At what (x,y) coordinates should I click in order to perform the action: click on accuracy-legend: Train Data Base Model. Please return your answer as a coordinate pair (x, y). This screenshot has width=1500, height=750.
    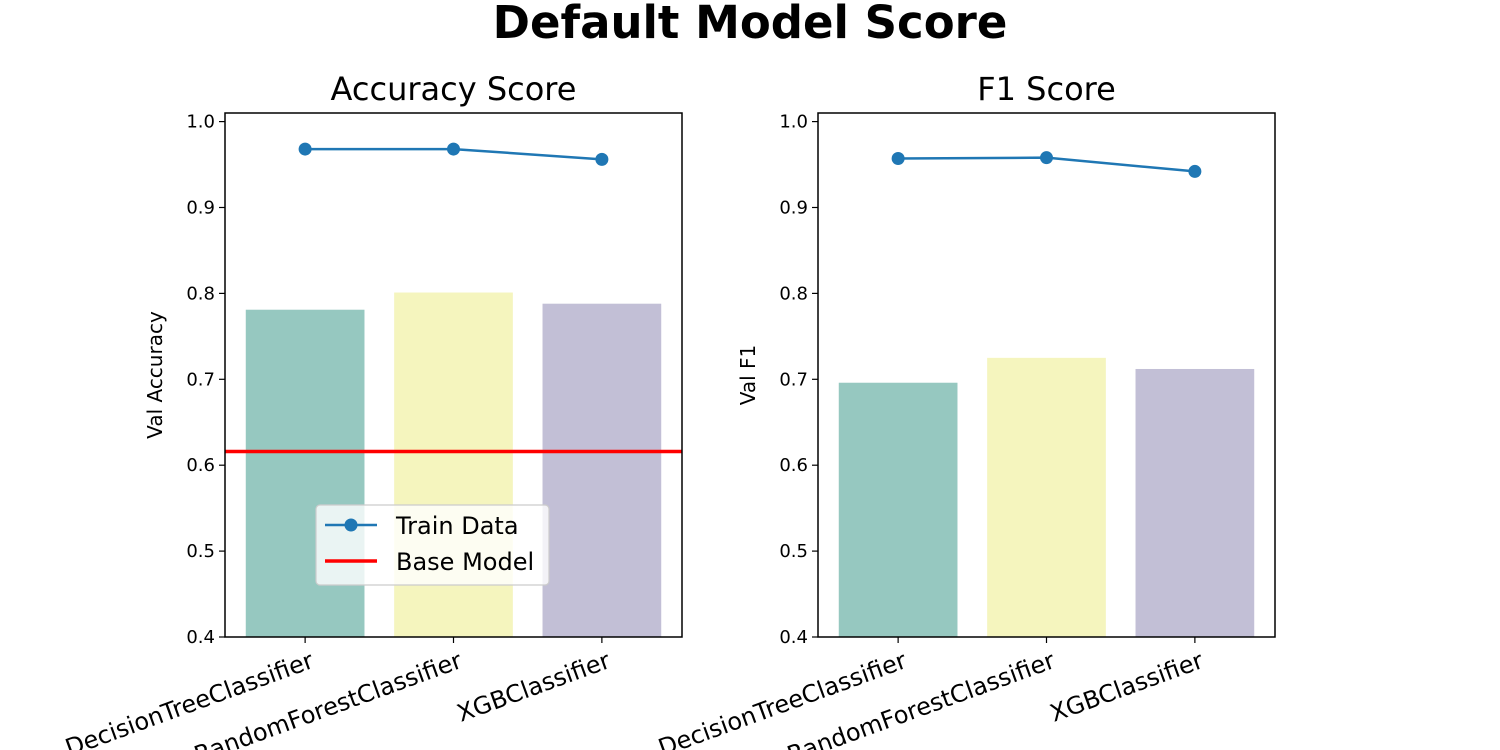
    Looking at the image, I should click on (432, 545).